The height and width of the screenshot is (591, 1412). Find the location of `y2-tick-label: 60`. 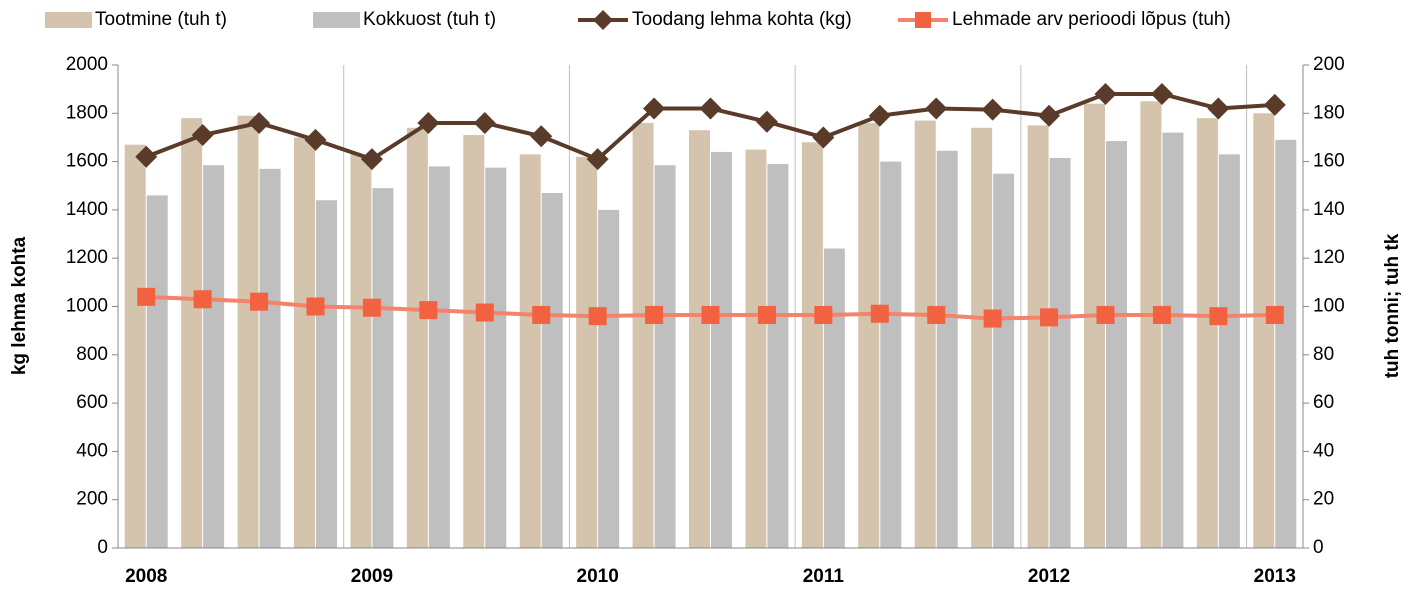

y2-tick-label: 60 is located at coordinates (1323, 402).